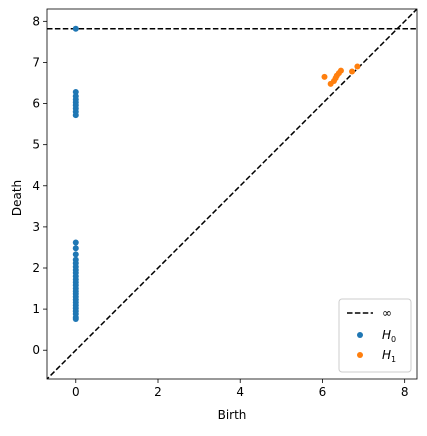 Image resolution: width=427 pixels, height=436 pixels. What do you see at coordinates (36, 145) in the screenshot?
I see `y-tick-label: 5` at bounding box center [36, 145].